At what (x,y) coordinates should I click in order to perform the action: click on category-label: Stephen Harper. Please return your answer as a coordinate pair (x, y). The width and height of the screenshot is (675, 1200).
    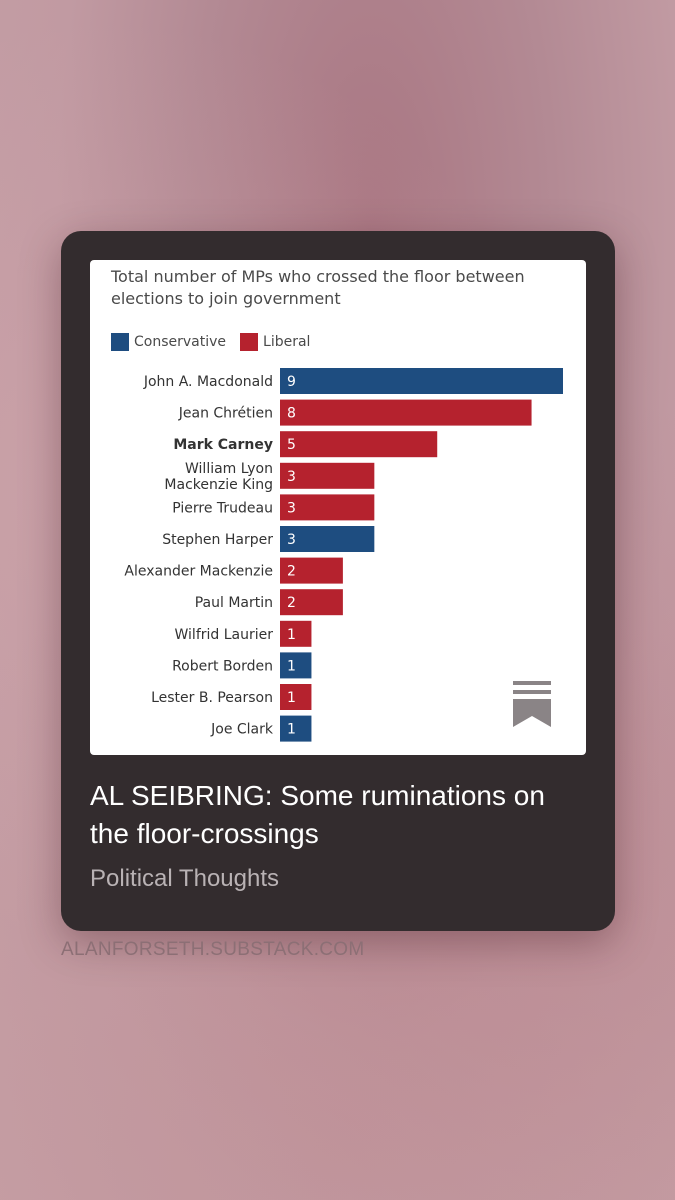
    Looking at the image, I should click on (217, 540).